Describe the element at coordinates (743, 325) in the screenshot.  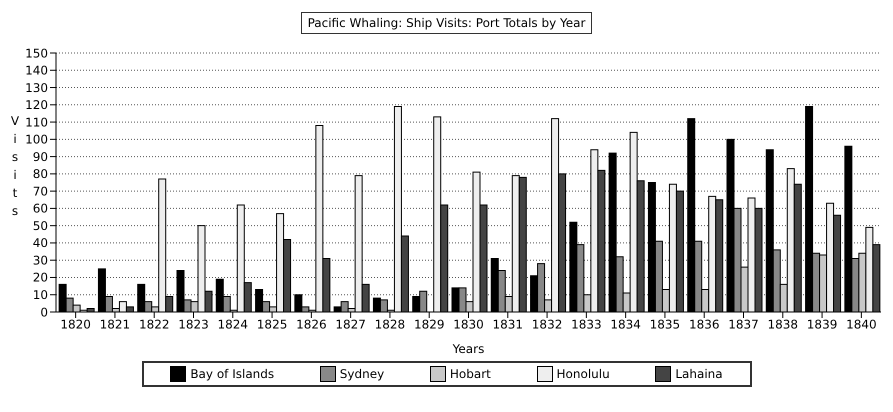
I see `x-tick-label: 1837` at that location.